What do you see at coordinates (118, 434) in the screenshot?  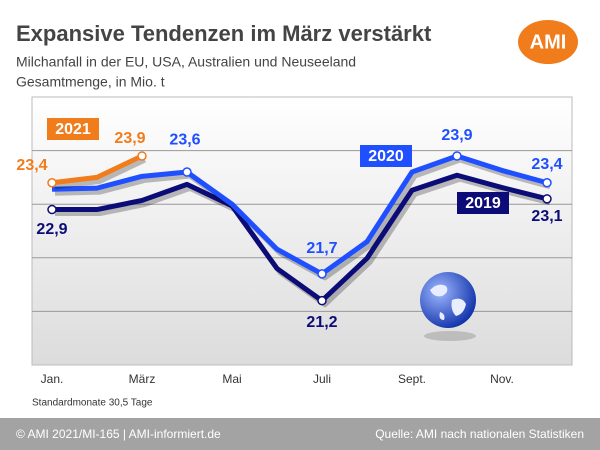 I see `footer-left: © AMI 2021/MI-165 | AMI-informiert.de` at bounding box center [118, 434].